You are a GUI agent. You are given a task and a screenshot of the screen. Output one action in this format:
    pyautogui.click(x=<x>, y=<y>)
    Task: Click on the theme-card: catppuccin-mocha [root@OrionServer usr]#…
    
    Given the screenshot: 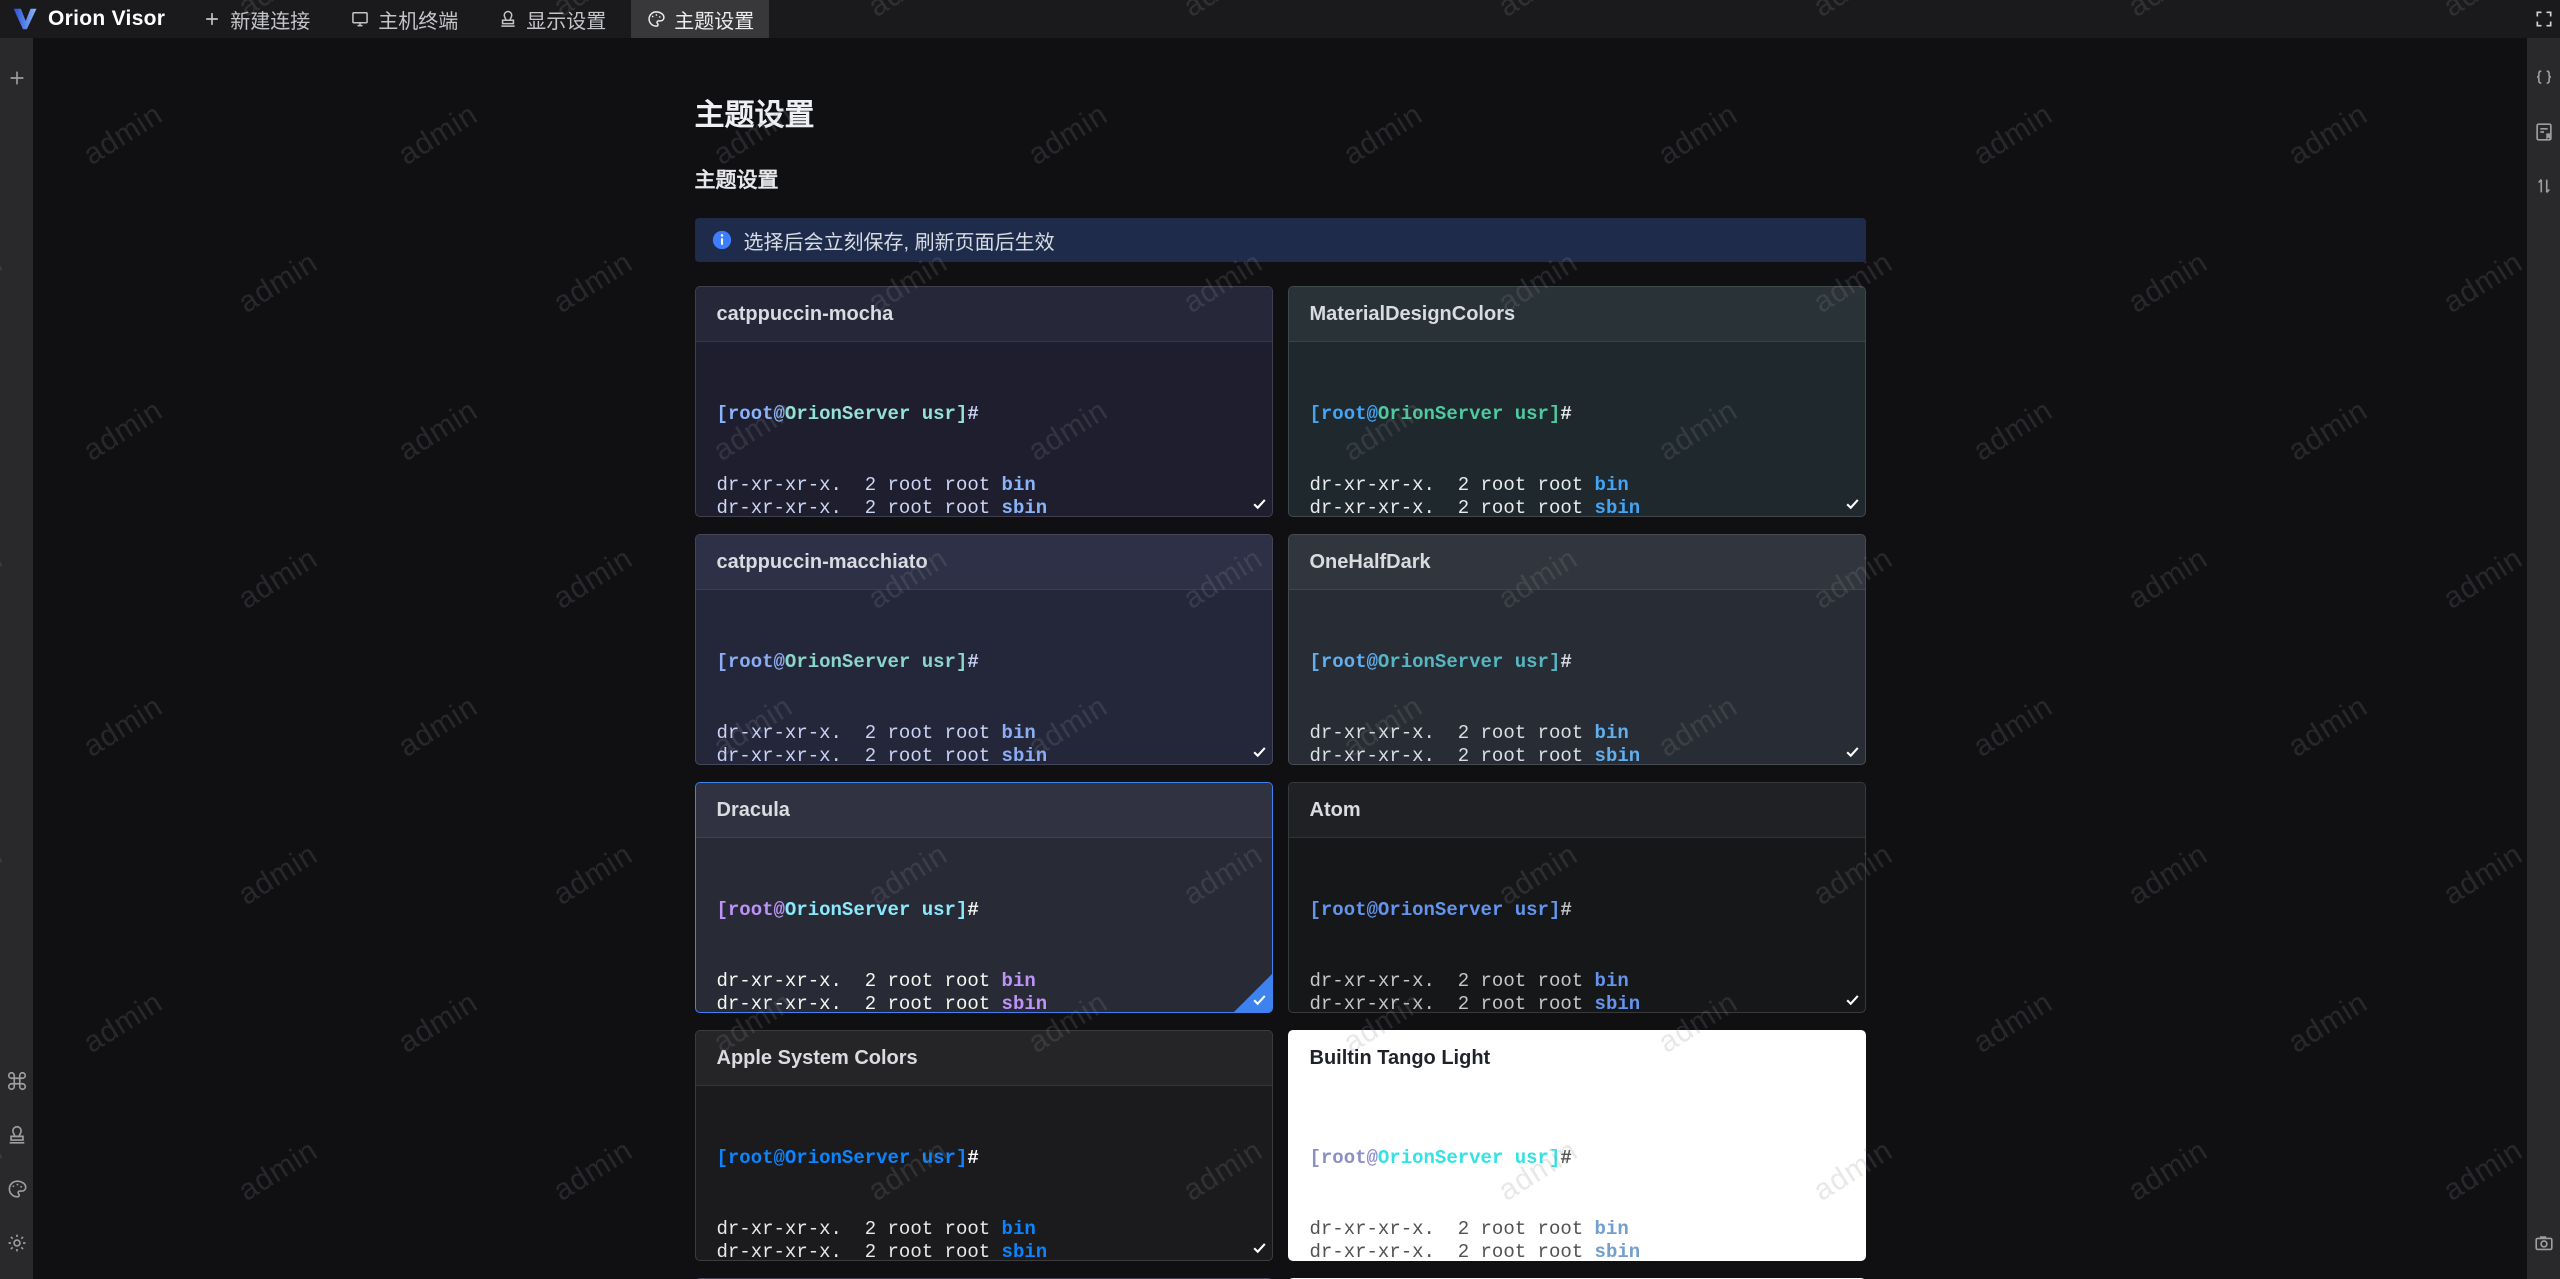 What is the action you would take?
    pyautogui.click(x=983, y=401)
    